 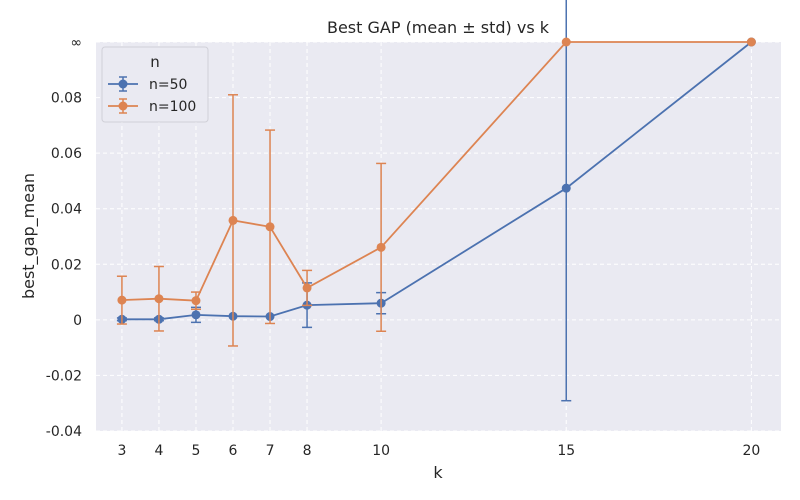 I want to click on legend-item-n50: n=50, so click(x=147, y=84).